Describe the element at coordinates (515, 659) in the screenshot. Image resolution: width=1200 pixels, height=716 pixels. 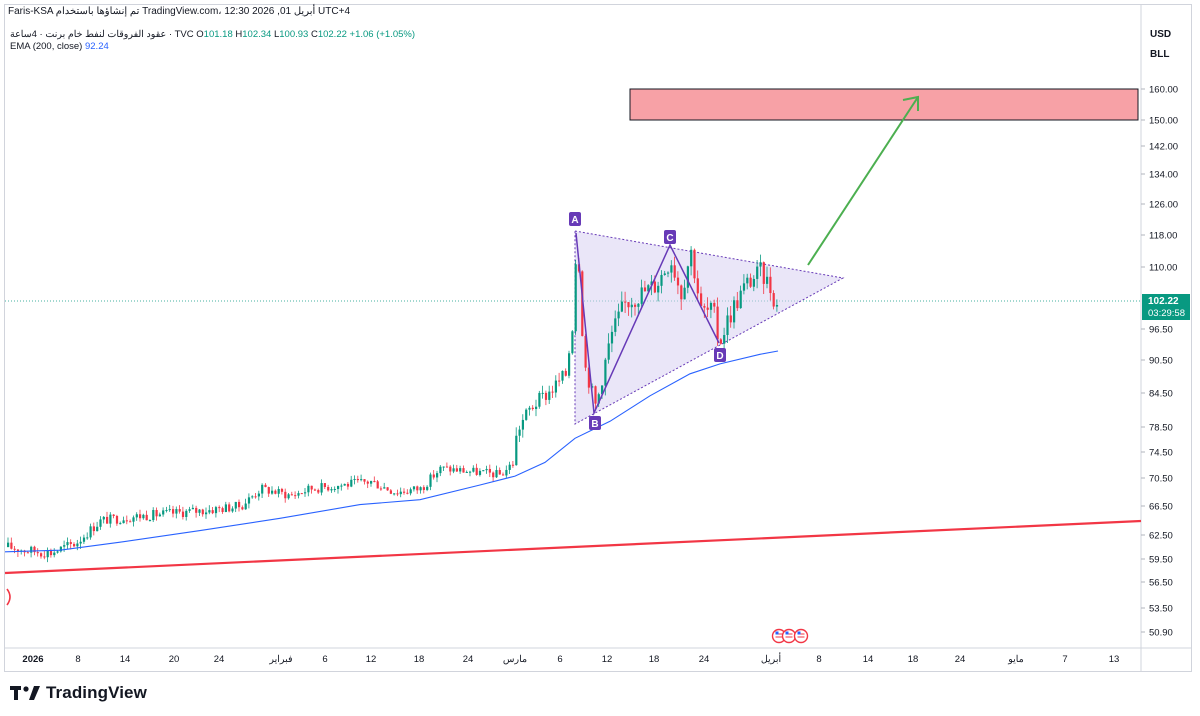
I see `x-tick-label: مارس` at that location.